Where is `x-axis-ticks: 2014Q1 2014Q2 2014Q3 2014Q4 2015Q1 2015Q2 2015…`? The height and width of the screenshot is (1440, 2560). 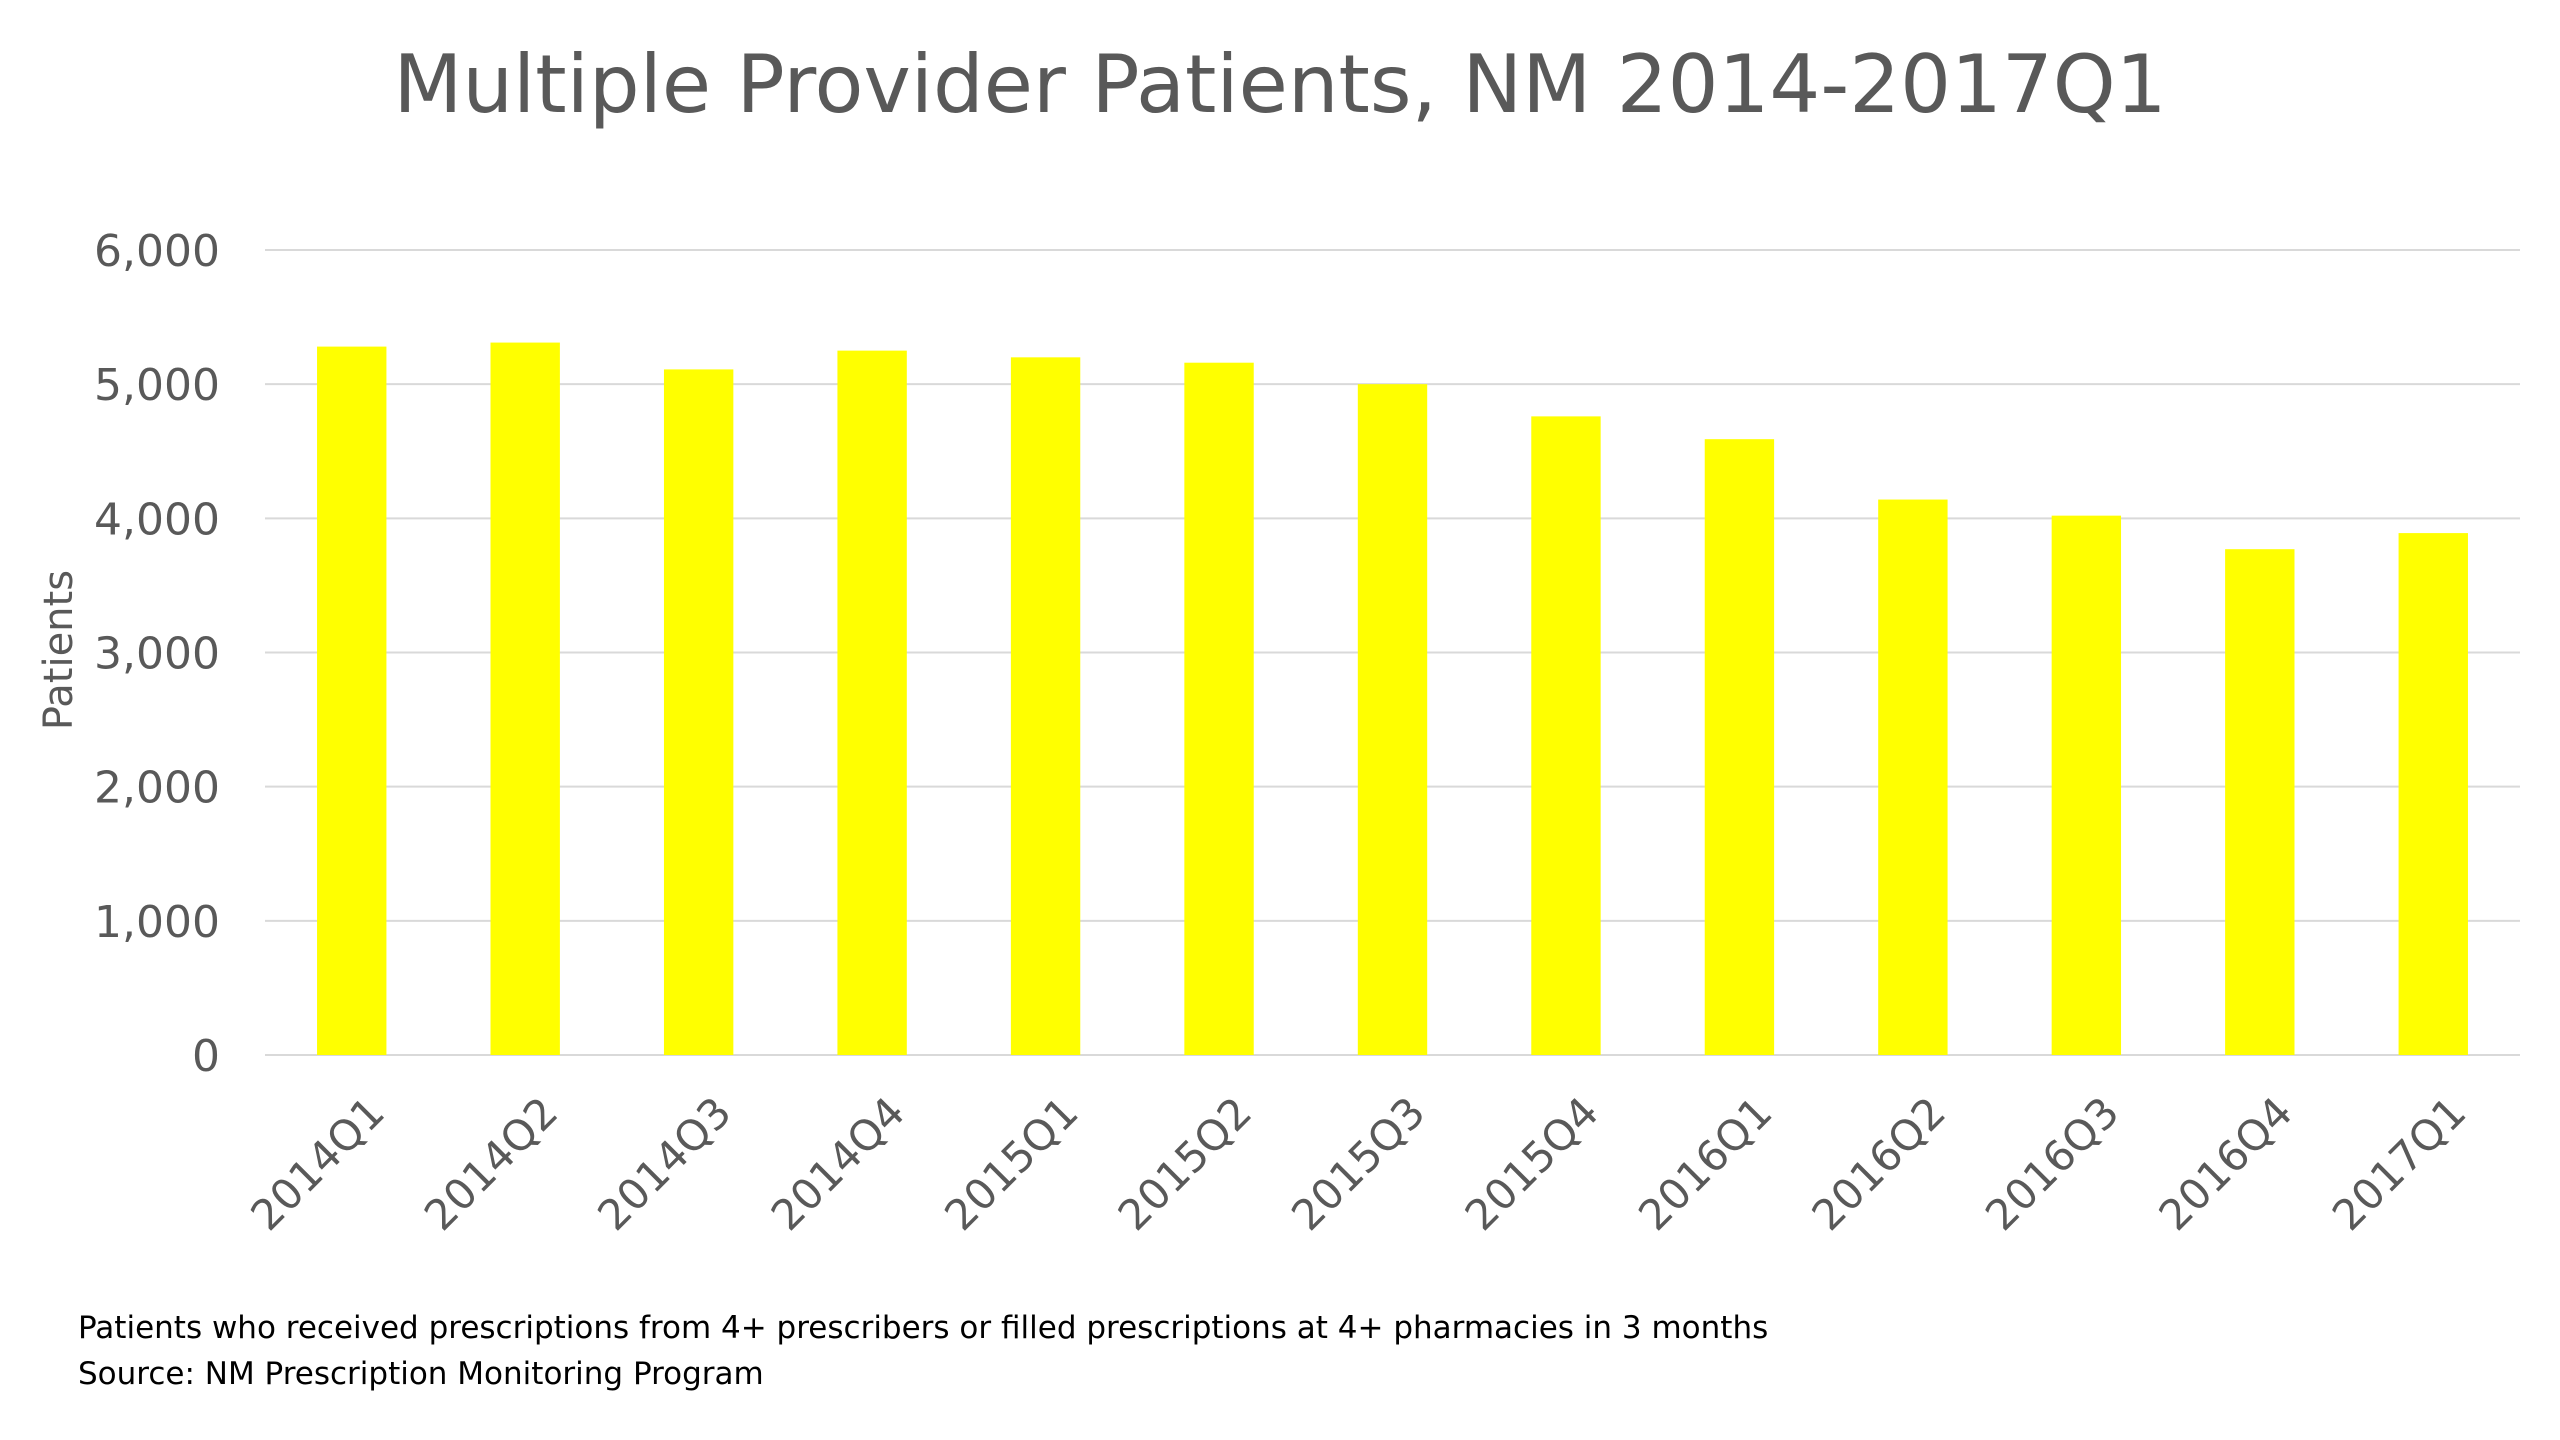 x-axis-ticks: 2014Q1 2014Q2 2014Q3 2014Q4 2015Q1 2015Q2 2015… is located at coordinates (1358, 1163).